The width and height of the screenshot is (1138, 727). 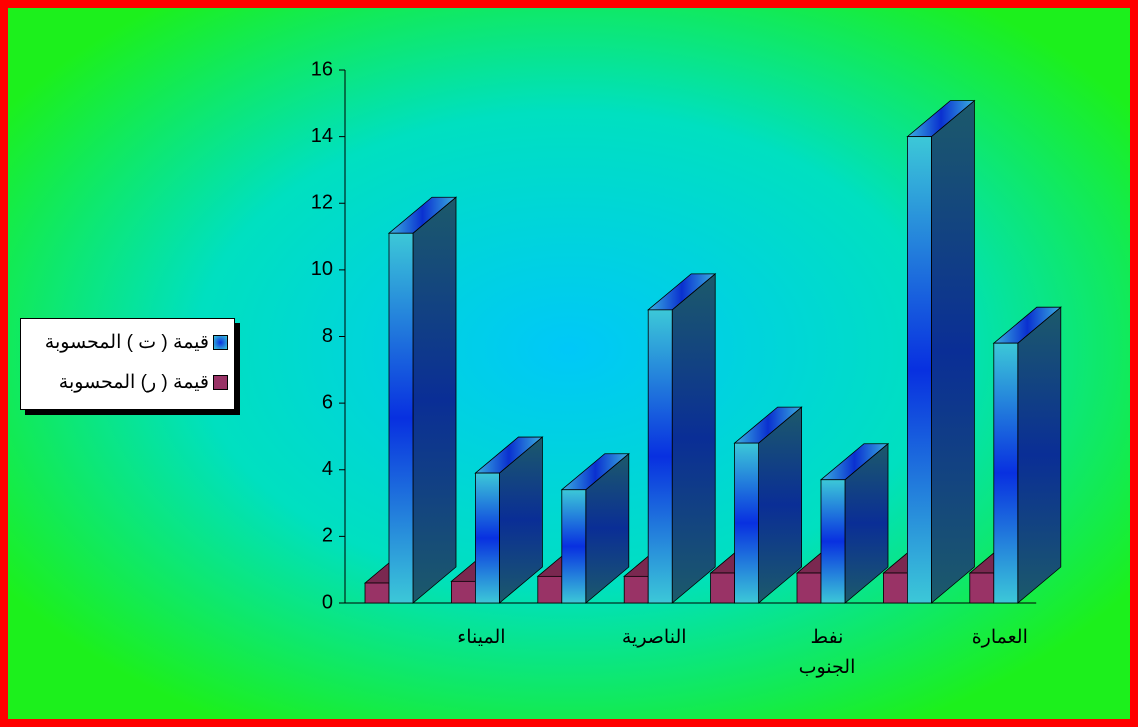 What do you see at coordinates (322, 136) in the screenshot?
I see `y-tick-label: 14` at bounding box center [322, 136].